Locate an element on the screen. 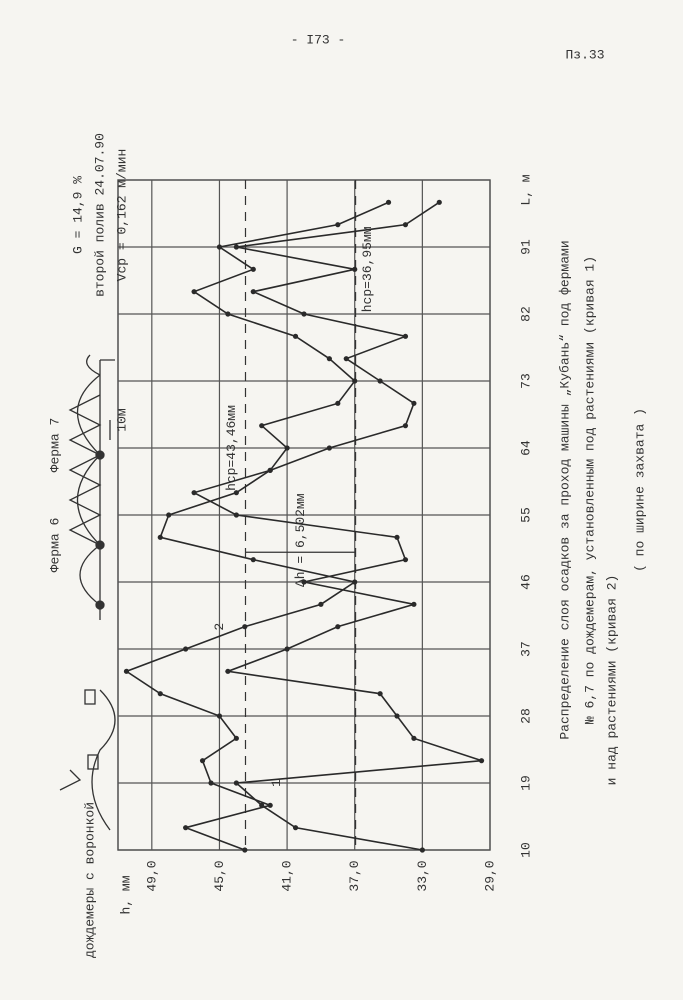  gauges-label: дождемеры с воронкой is located at coordinates (89, 880).